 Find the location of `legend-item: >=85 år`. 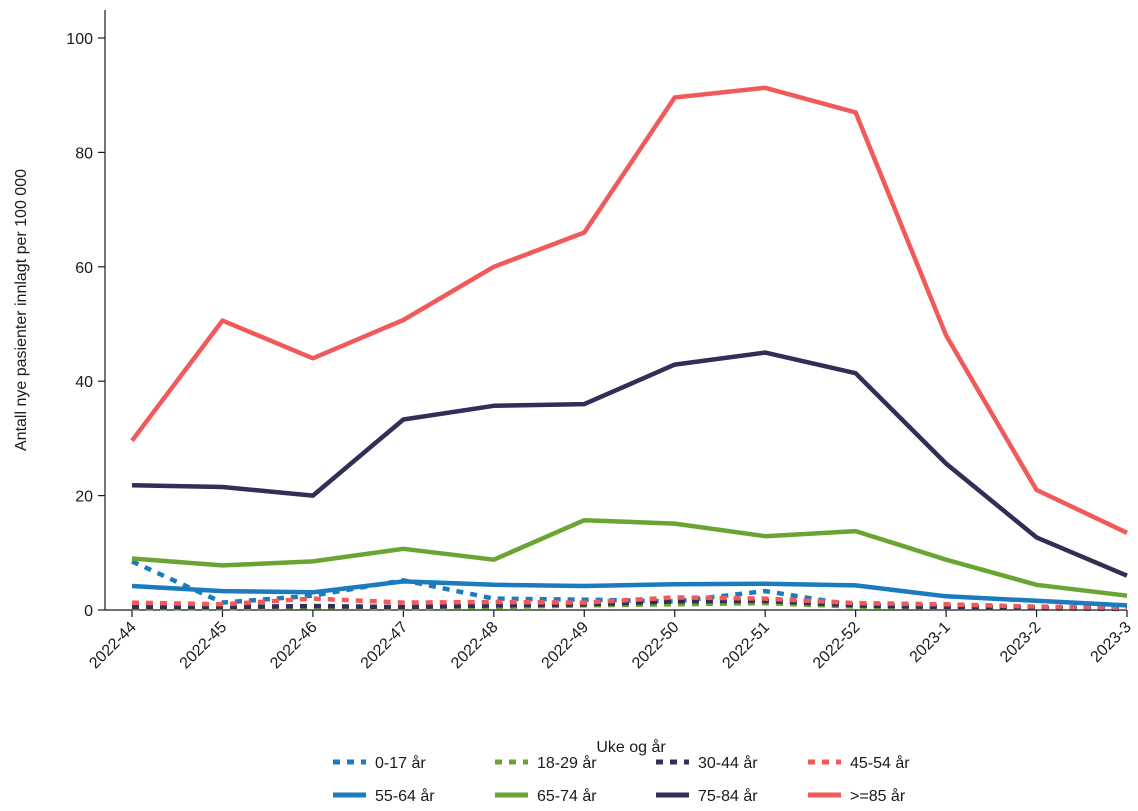

legend-item: >=85 år is located at coordinates (857, 796).